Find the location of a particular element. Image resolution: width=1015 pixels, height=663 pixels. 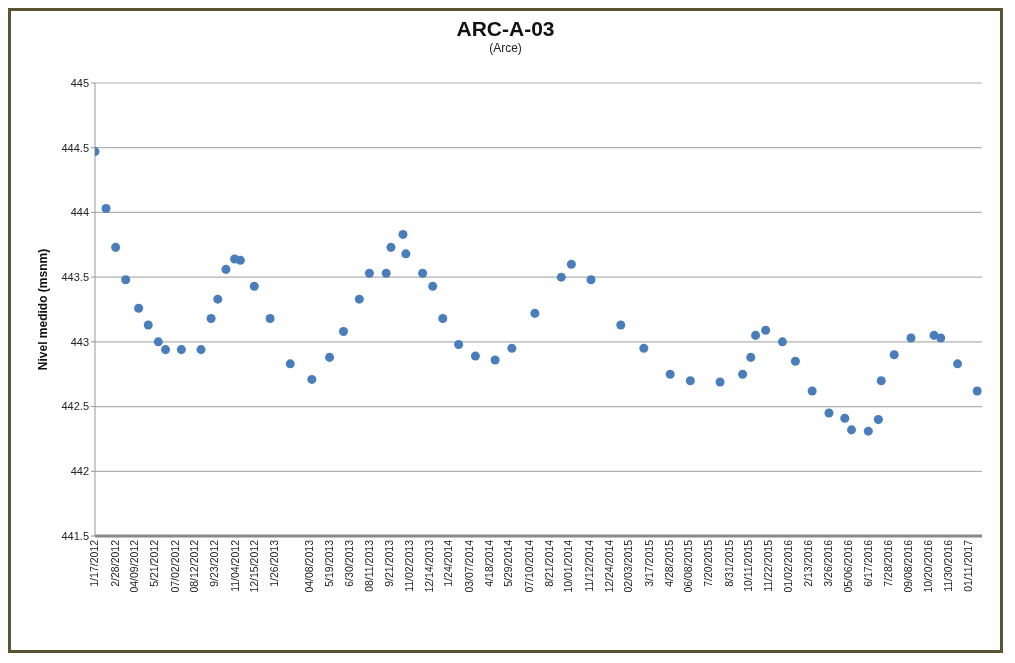

x-tick-label: 09/08/2016 is located at coordinates (908, 566).